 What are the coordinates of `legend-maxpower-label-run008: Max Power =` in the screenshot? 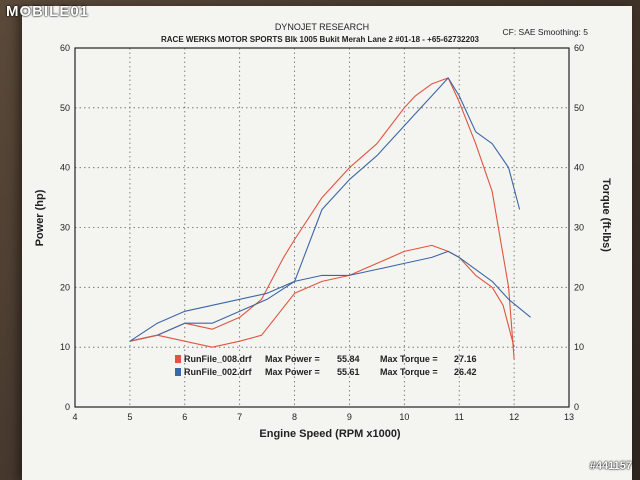 It's located at (292, 359).